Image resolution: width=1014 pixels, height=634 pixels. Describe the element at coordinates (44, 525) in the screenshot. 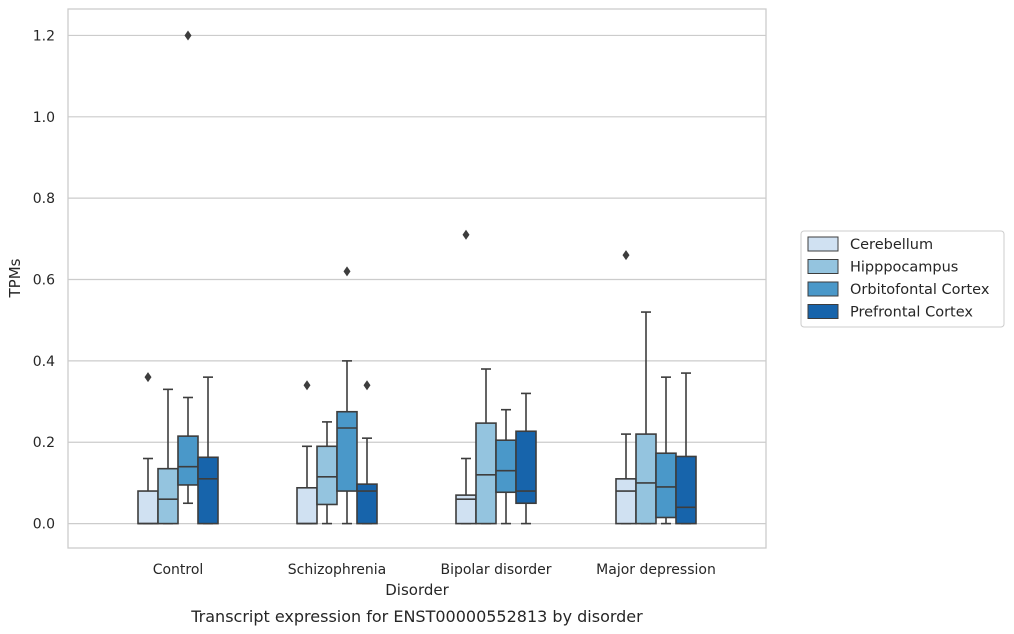

I see `y-tick-label: 0.0` at that location.